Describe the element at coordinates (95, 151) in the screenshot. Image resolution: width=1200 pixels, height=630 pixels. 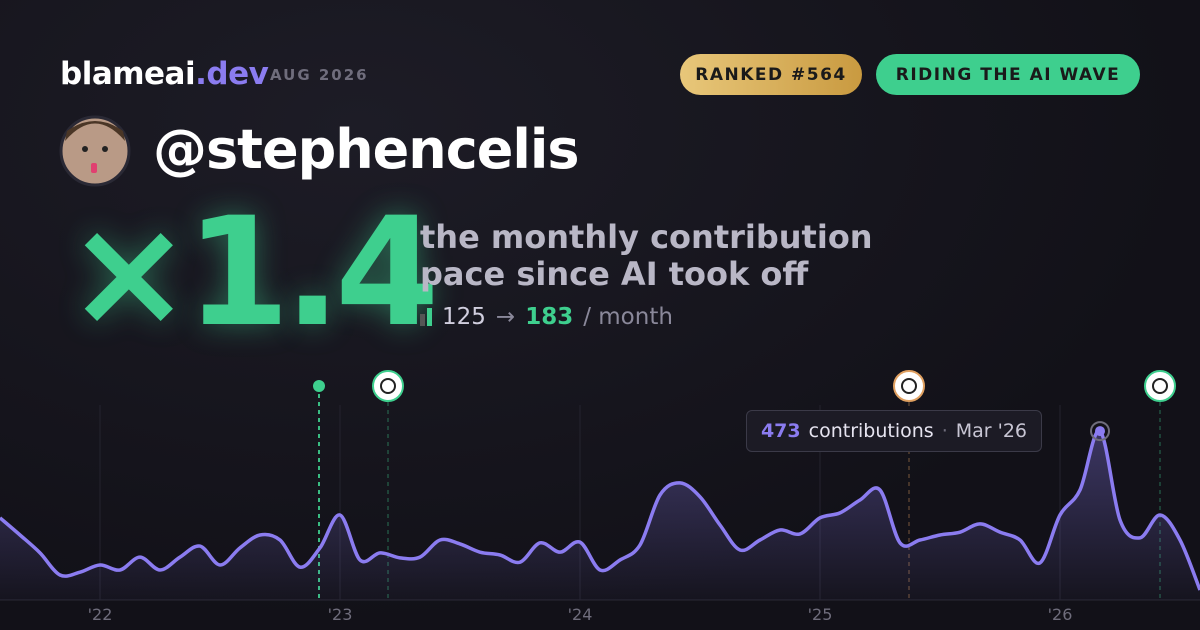
I see `avatar` at that location.